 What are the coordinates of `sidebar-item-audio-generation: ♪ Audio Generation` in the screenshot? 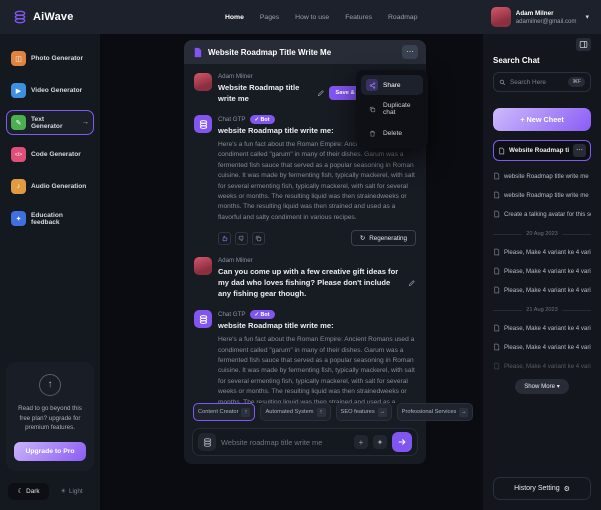 It's located at (50, 186).